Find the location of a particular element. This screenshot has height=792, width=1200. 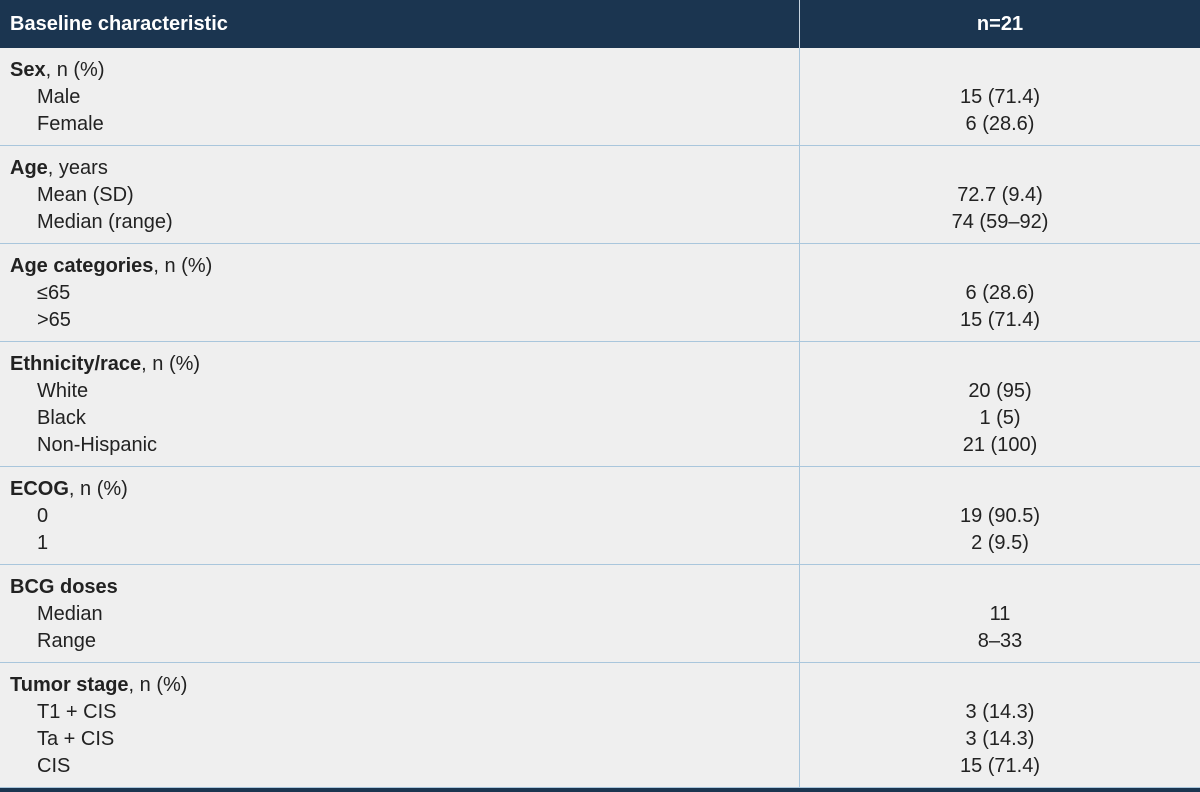

label-cell: Age, years Mean (SD) Median (range) is located at coordinates (400, 194).